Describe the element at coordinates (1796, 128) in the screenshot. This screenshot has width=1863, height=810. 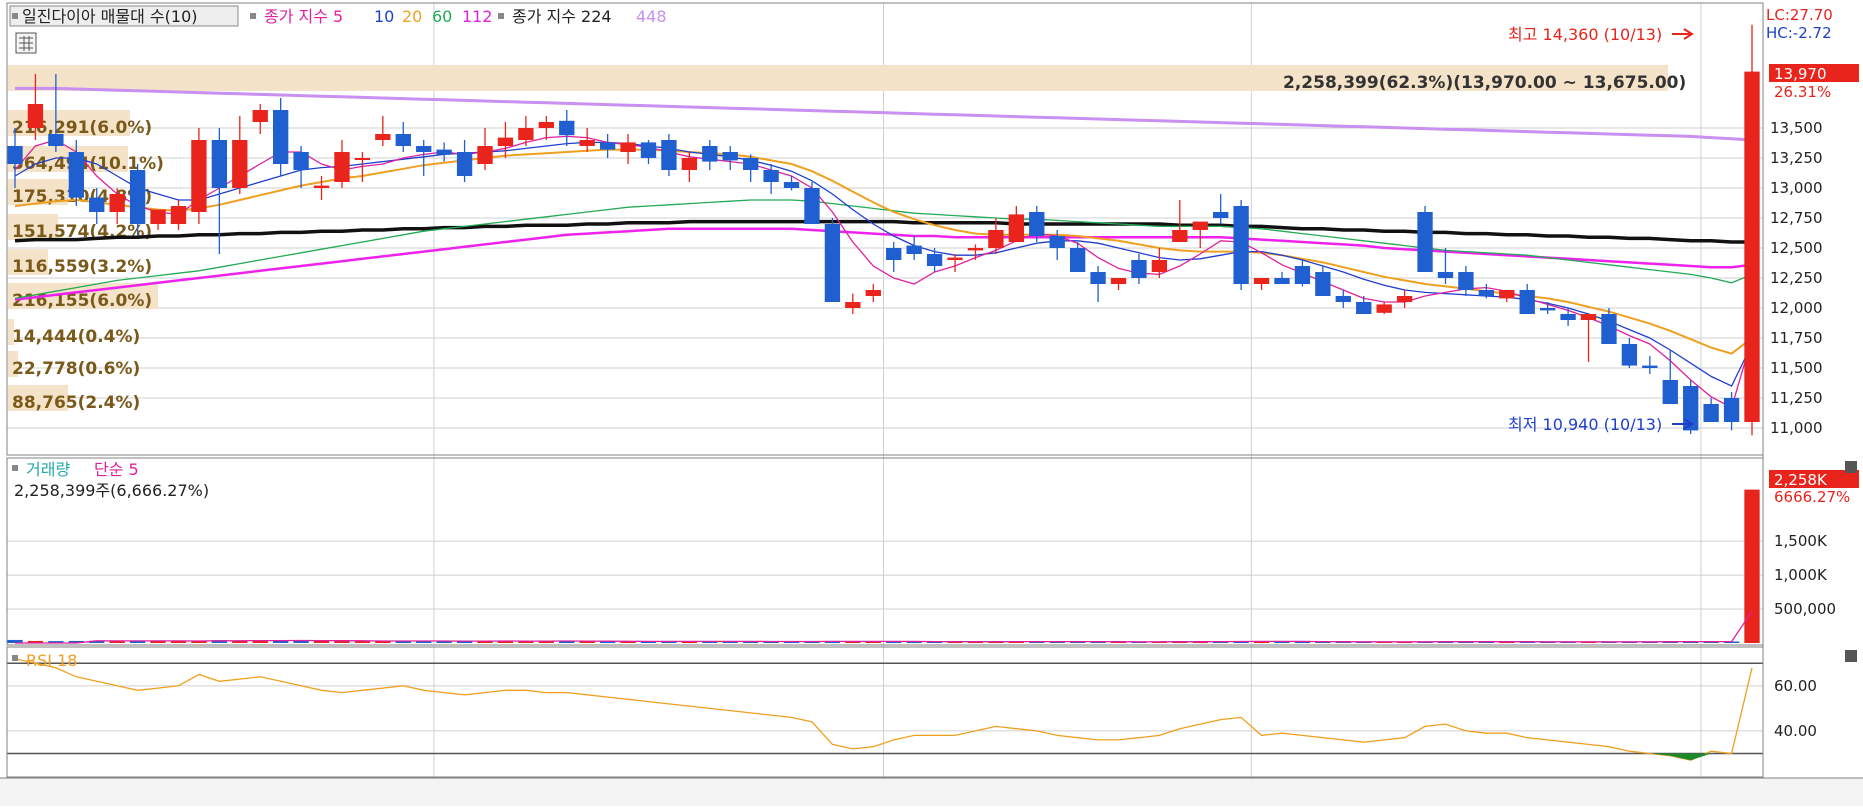
I see `price-tick-label: 13,500` at that location.